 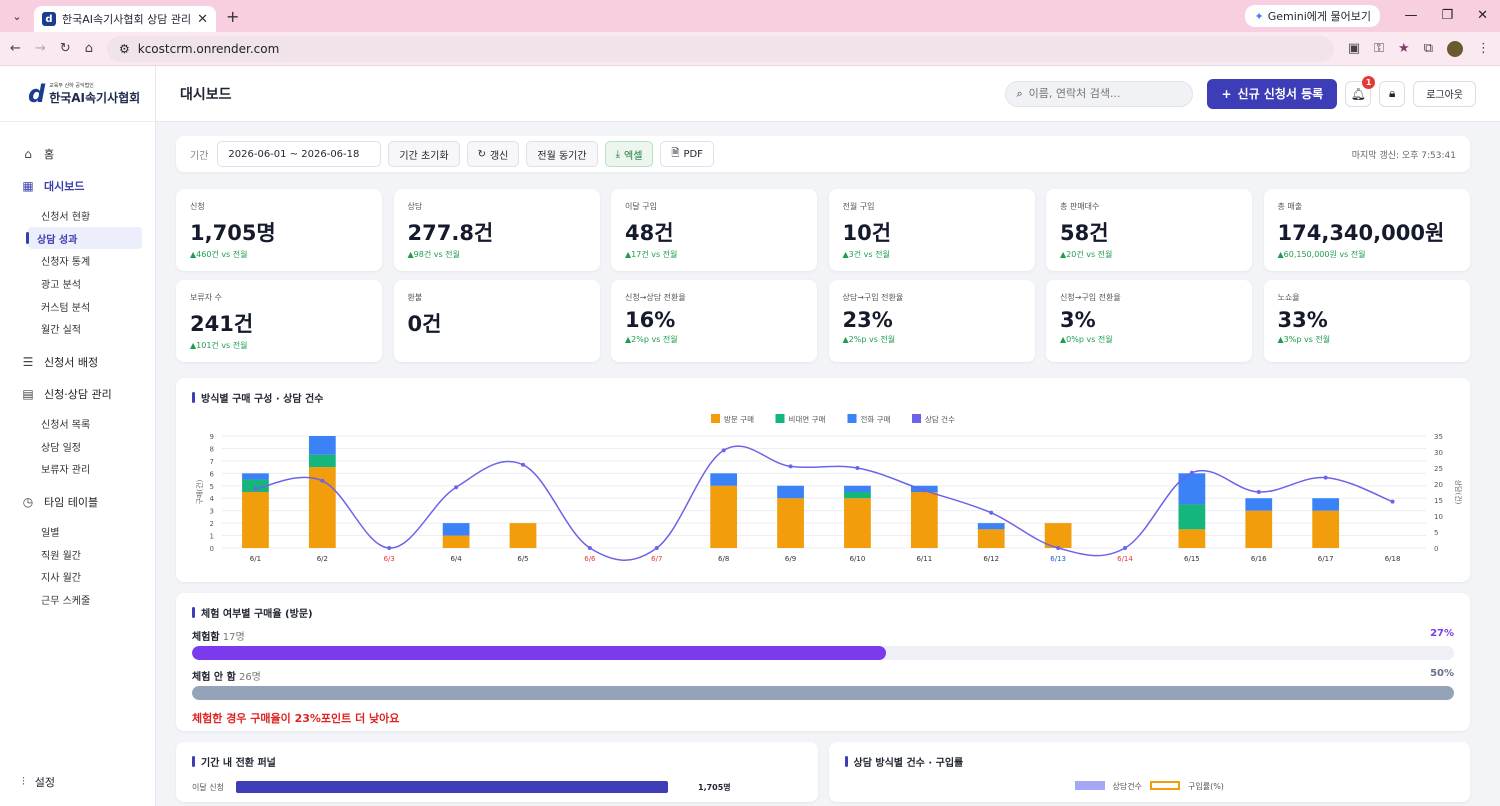 What do you see at coordinates (66, 425) in the screenshot?
I see `sidebar-subitem: 신청서 목록` at bounding box center [66, 425].